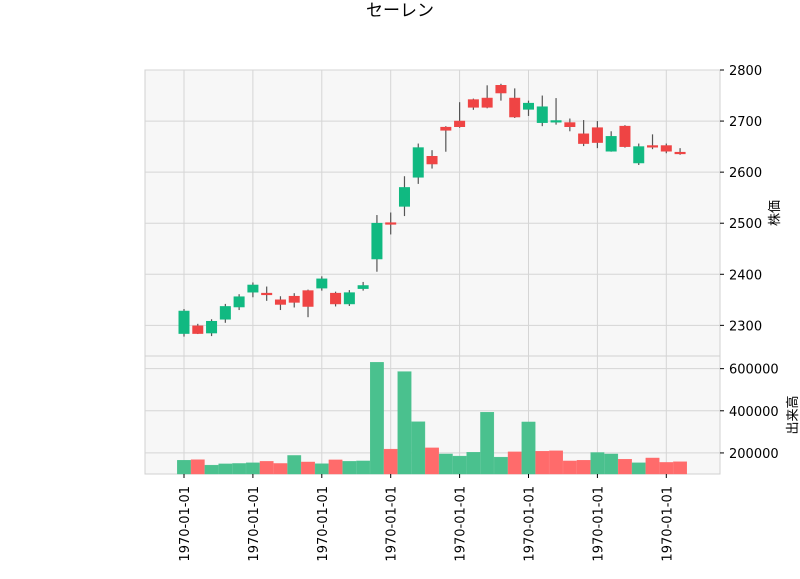  Describe the element at coordinates (775, 213) in the screenshot. I see `price-axis-label: 株価` at that location.